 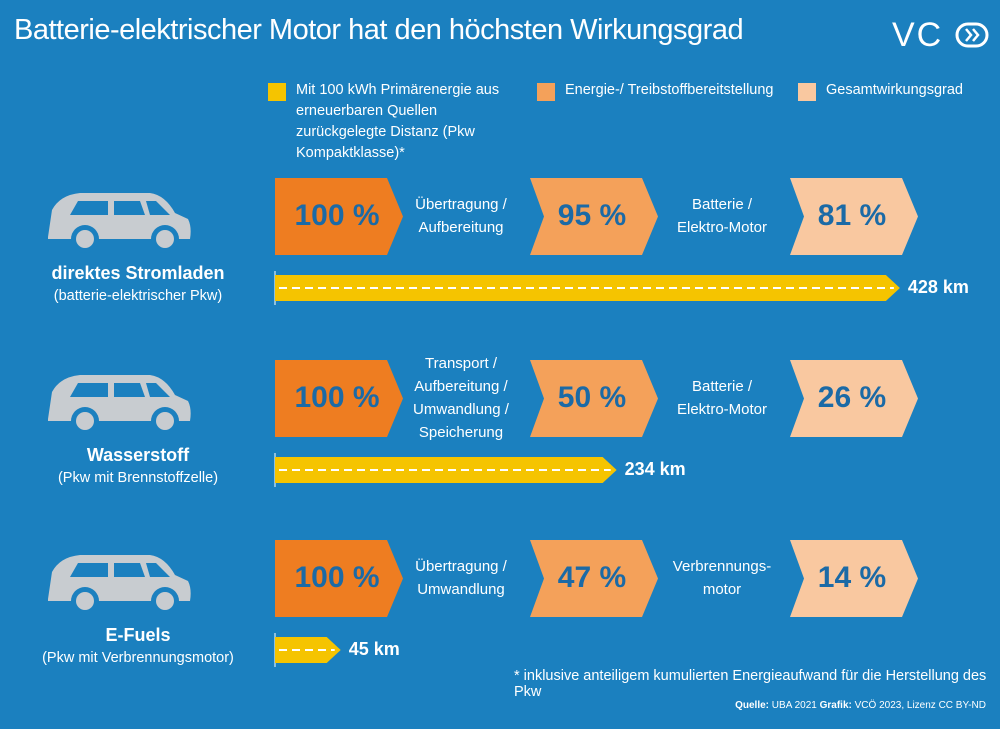 I want to click on distance-label: 234 km, so click(x=655, y=469).